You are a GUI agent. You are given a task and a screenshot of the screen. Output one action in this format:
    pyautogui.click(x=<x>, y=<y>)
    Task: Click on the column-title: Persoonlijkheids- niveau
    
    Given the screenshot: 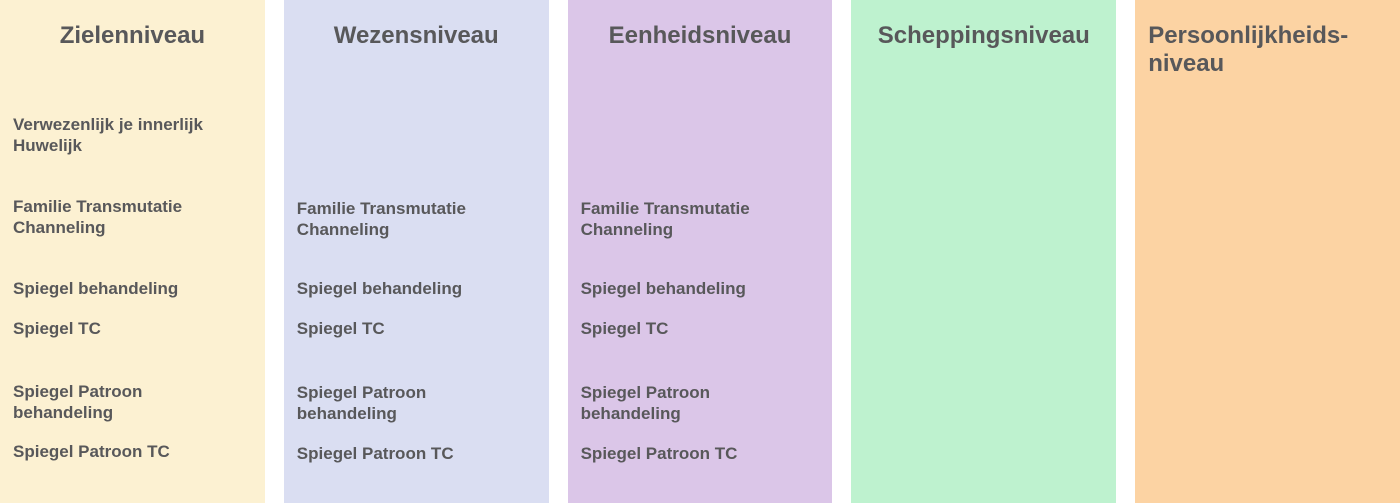 What is the action you would take?
    pyautogui.click(x=1248, y=49)
    